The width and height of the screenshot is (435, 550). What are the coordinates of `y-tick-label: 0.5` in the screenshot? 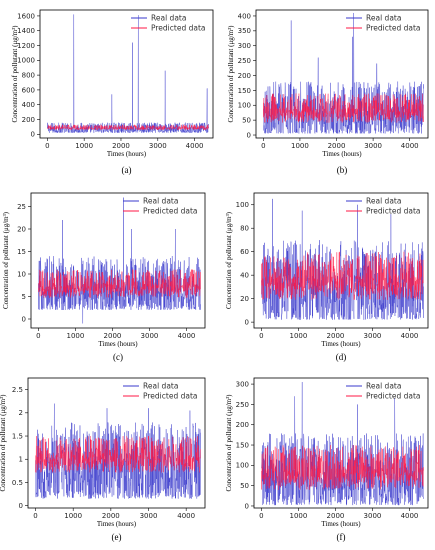 It's located at (17, 483).